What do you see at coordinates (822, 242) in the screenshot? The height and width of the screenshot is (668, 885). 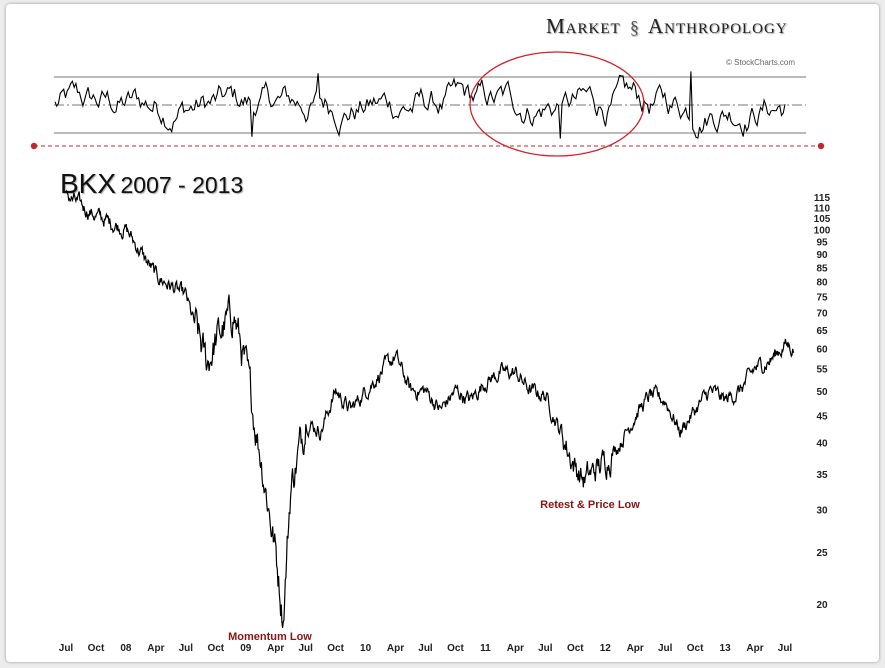 I see `y-tick-label: 95` at bounding box center [822, 242].